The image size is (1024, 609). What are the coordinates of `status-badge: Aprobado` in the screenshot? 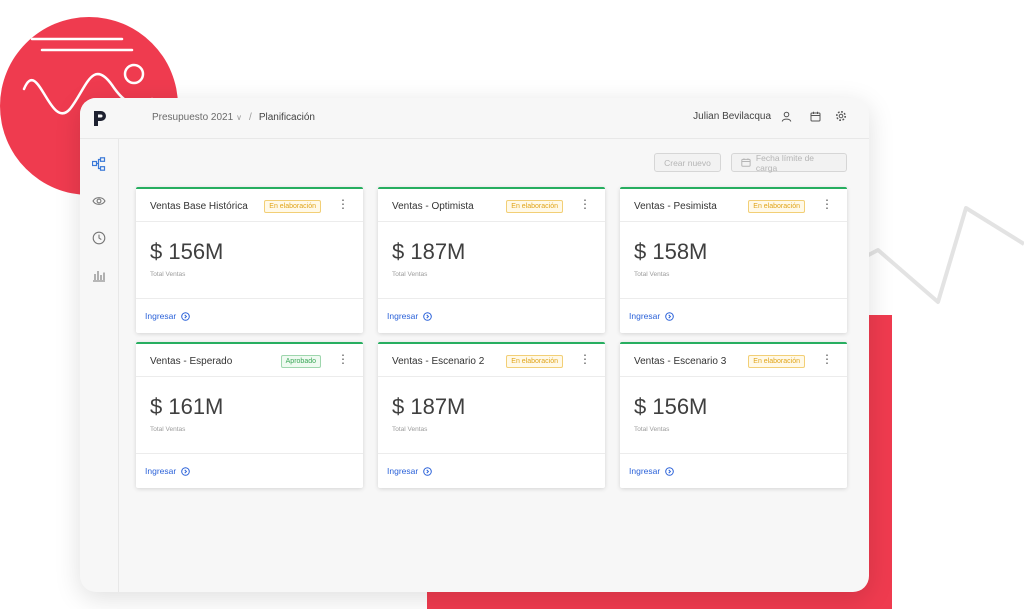 It's located at (300, 361).